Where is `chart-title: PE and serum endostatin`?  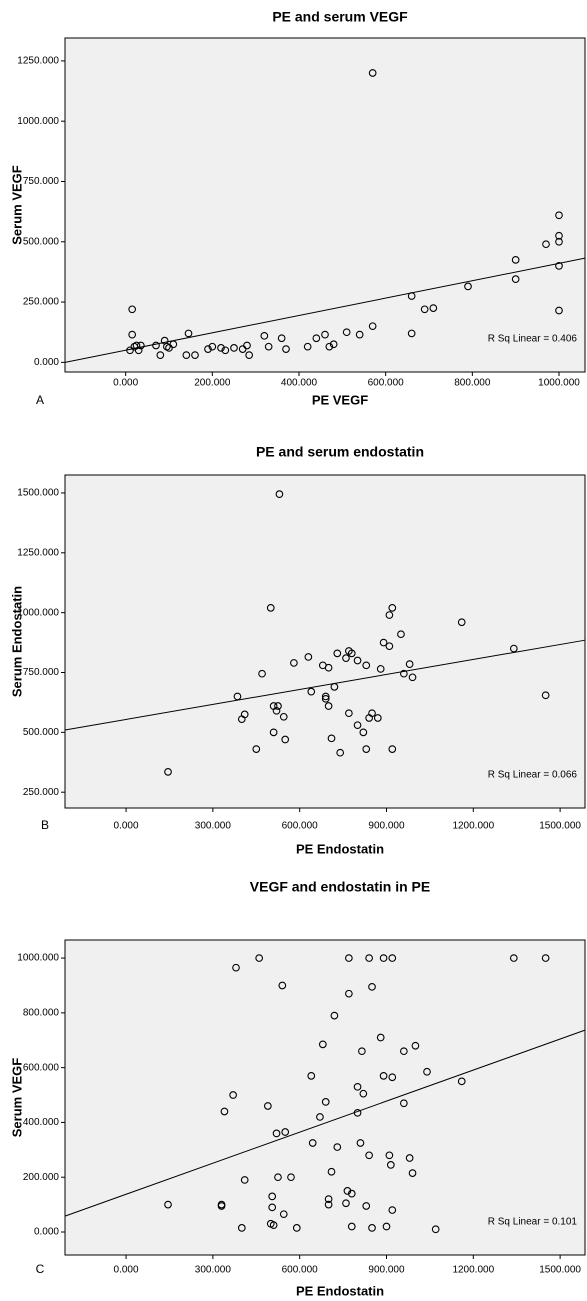
chart-title: PE and serum endostatin is located at coordinates (340, 452).